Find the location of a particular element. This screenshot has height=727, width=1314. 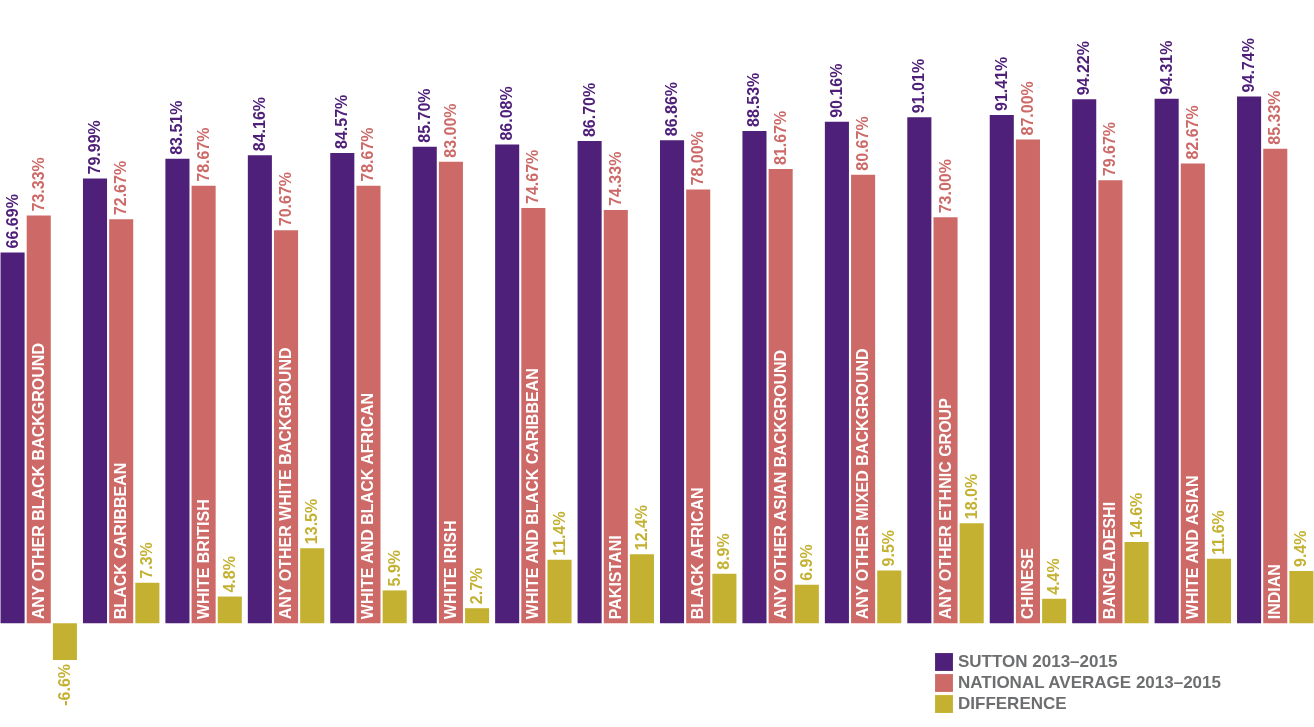

data-label: 73.00% is located at coordinates (945, 186).